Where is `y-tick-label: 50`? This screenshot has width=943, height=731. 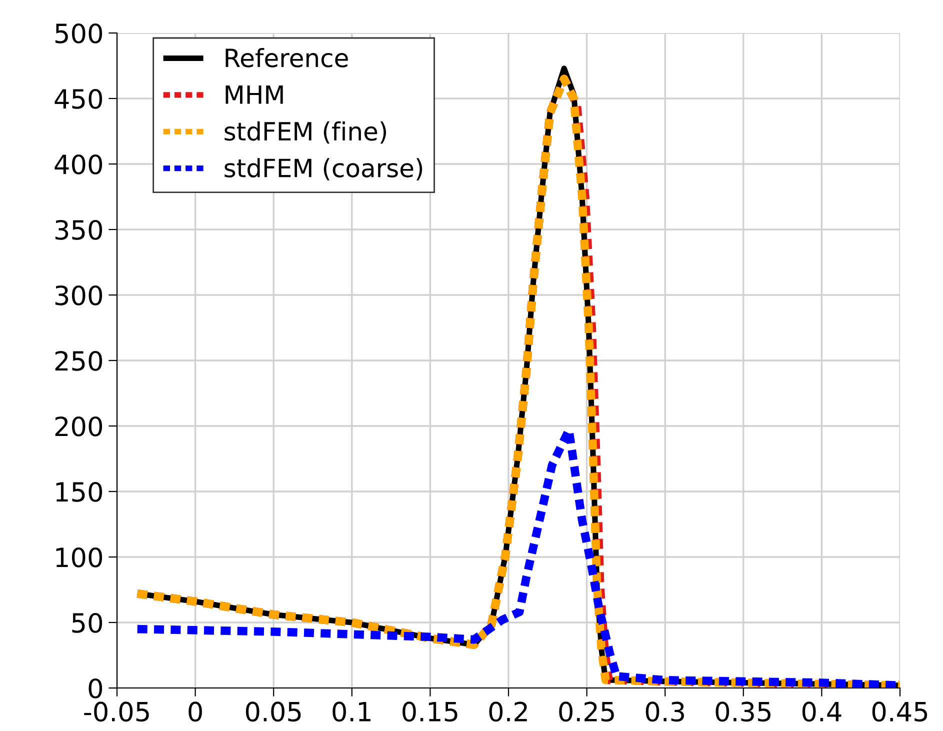
y-tick-label: 50 is located at coordinates (87, 622).